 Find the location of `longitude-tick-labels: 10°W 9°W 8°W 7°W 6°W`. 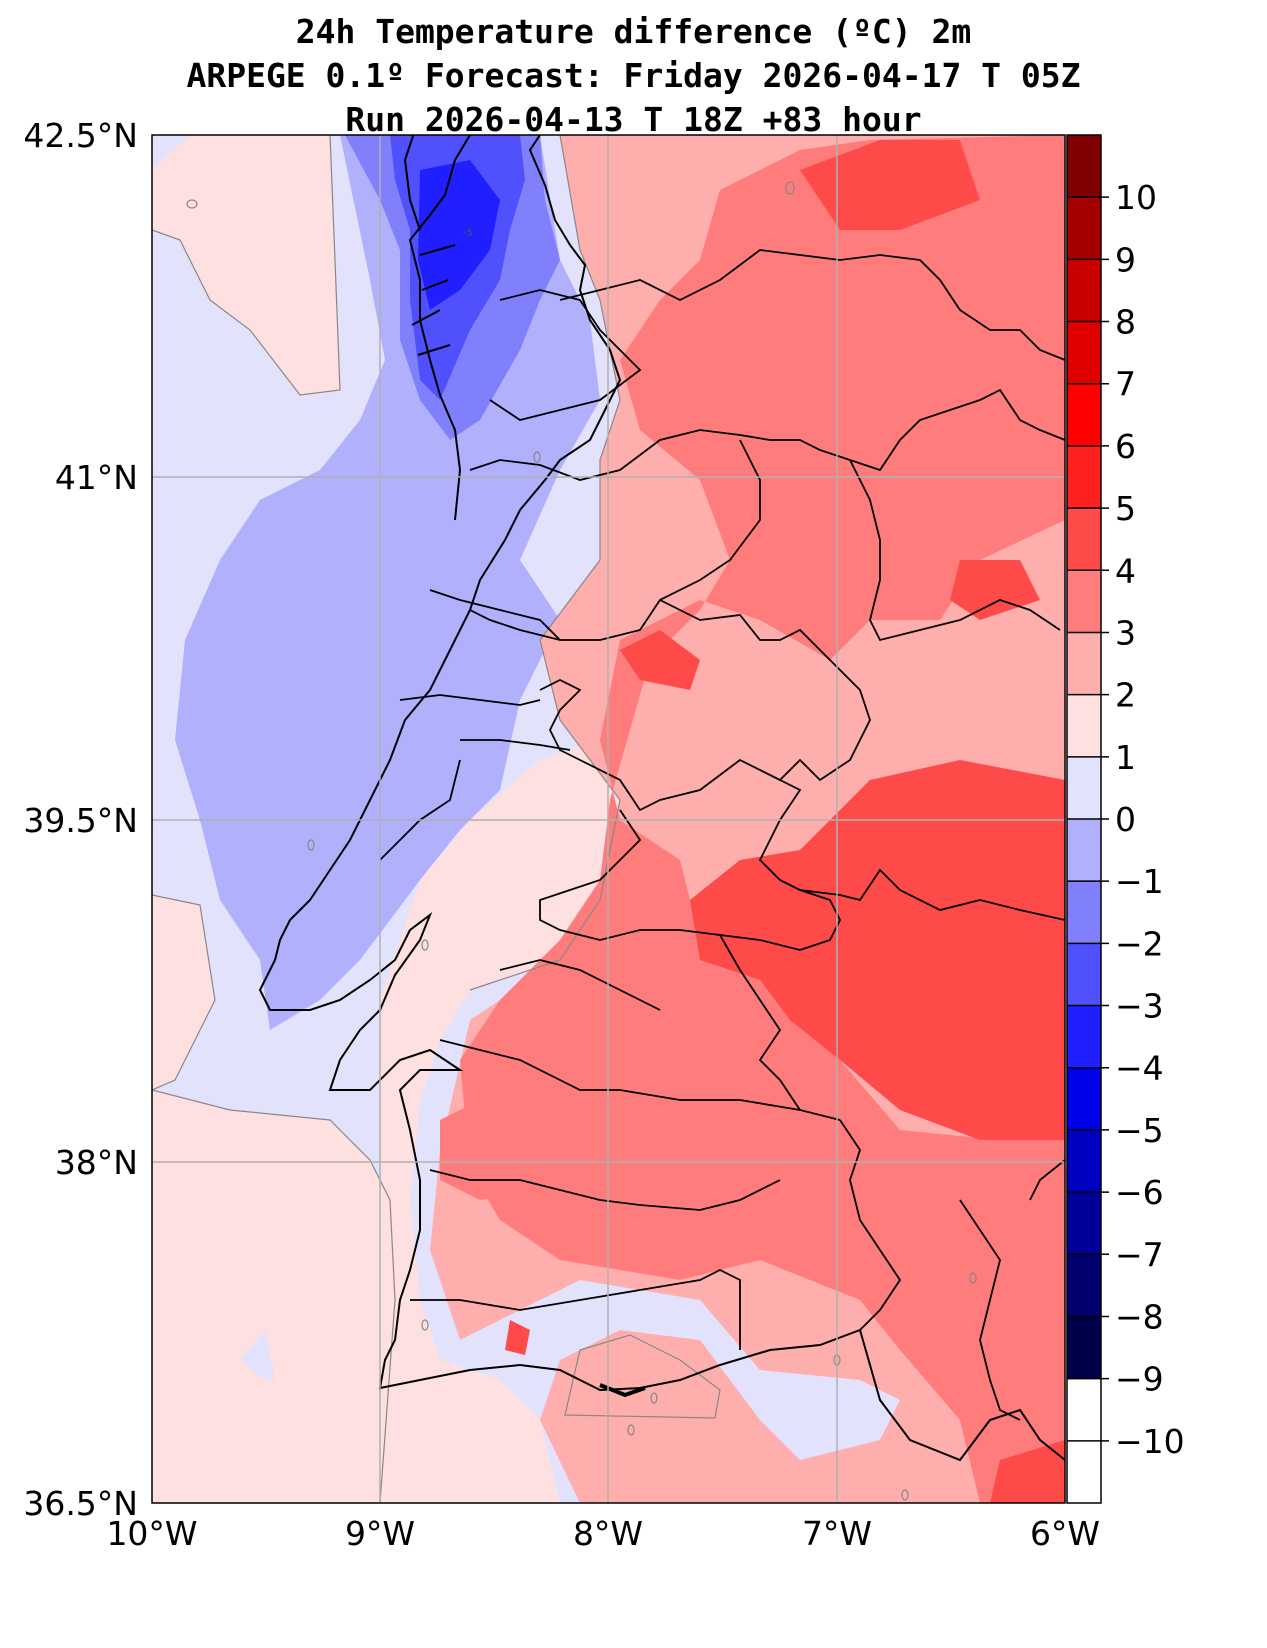

longitude-tick-labels: 10°W 9°W 8°W 7°W 6°W is located at coordinates (603, 1533).